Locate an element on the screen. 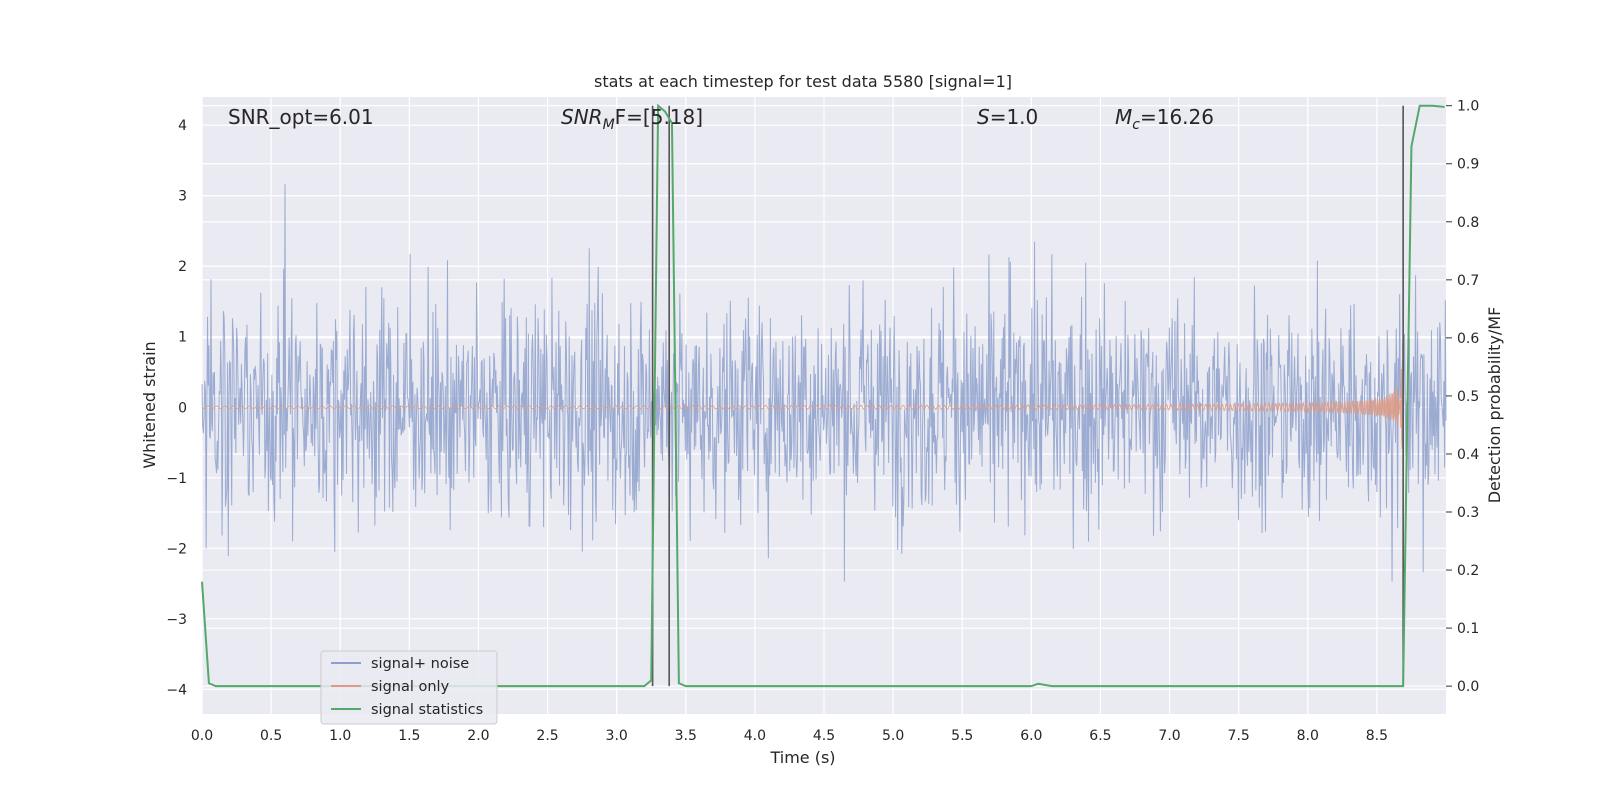 The image size is (1600, 804). y-tick-label: −3 is located at coordinates (176, 620).